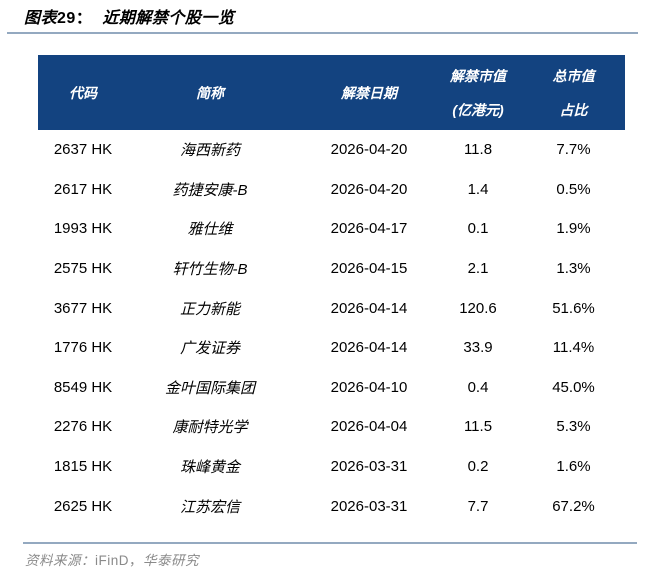 The width and height of the screenshot is (669, 585). I want to click on col-header-code-label: 代码, so click(83, 92).